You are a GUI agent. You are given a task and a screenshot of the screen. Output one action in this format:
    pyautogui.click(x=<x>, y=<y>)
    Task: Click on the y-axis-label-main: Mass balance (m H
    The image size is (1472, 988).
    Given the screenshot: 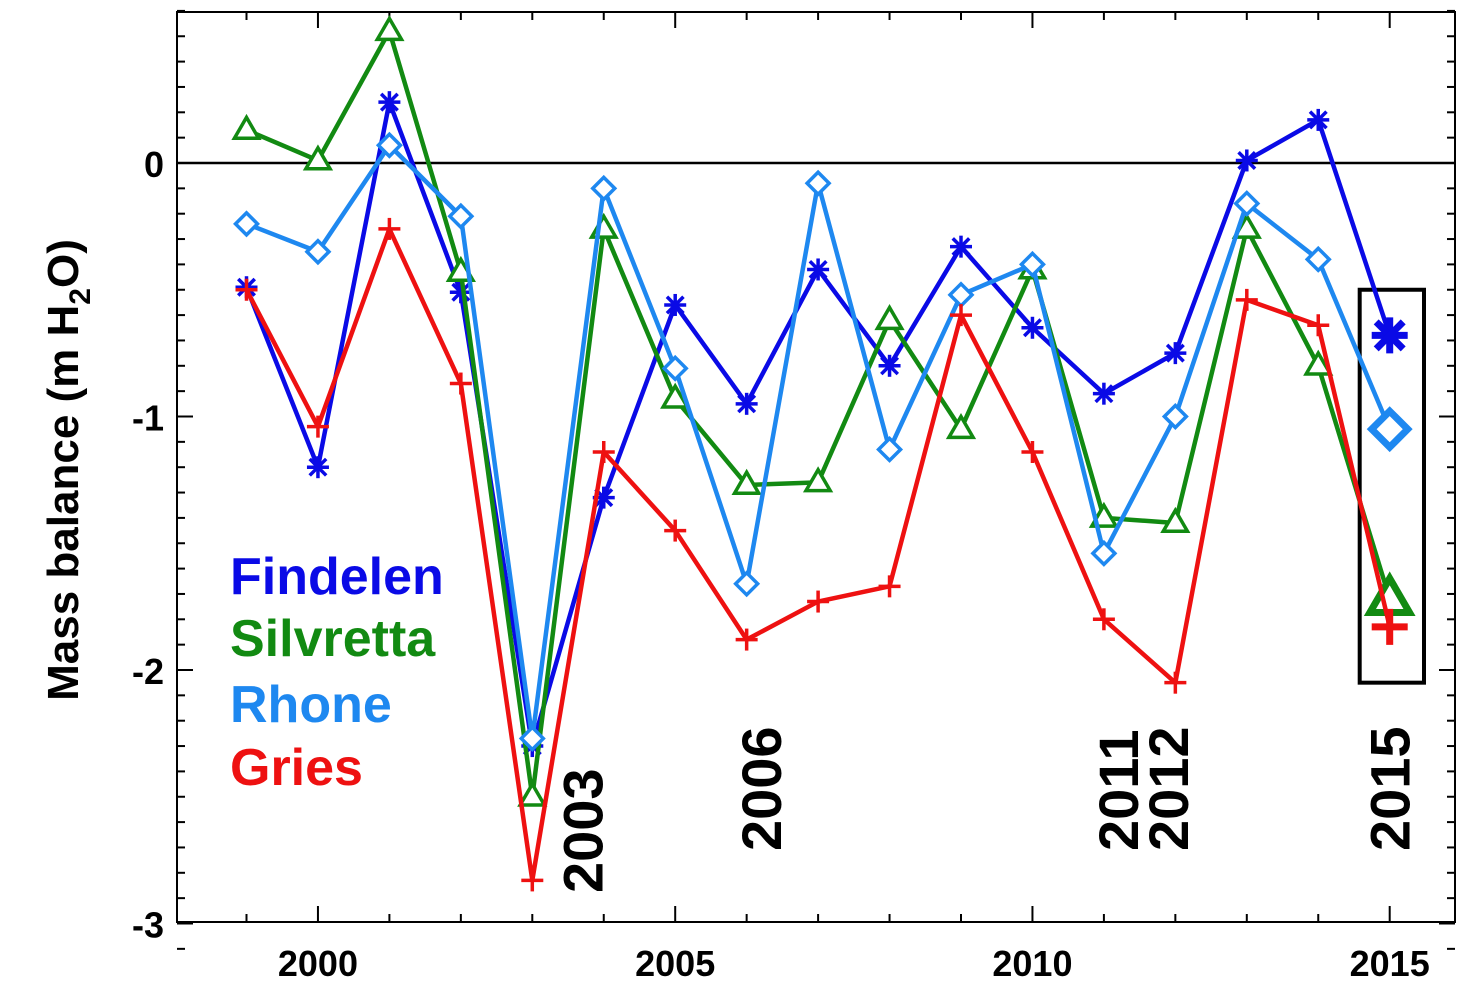 What is the action you would take?
    pyautogui.click(x=63, y=503)
    